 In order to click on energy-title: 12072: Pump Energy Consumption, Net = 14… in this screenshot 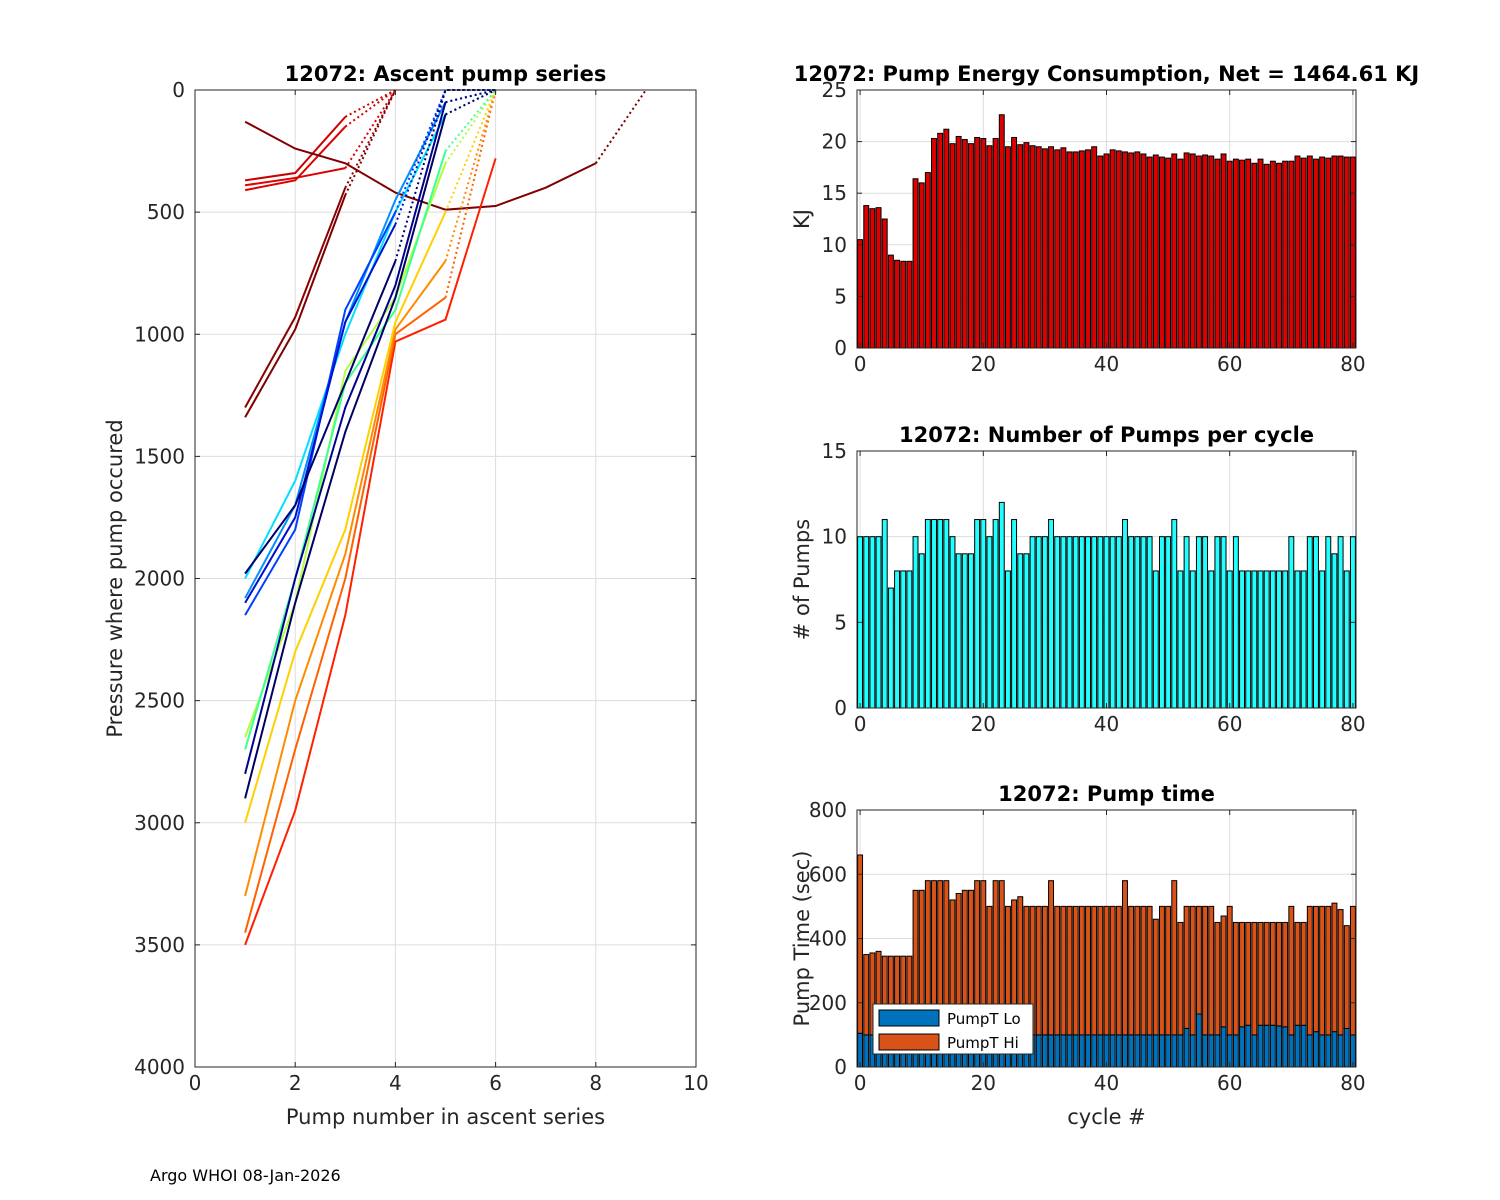, I will do `click(1106, 74)`.